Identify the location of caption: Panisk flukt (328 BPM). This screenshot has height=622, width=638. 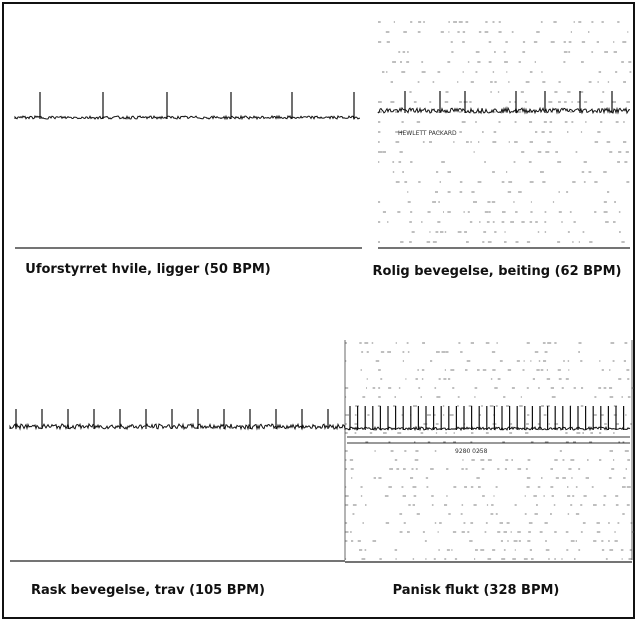
(476, 590).